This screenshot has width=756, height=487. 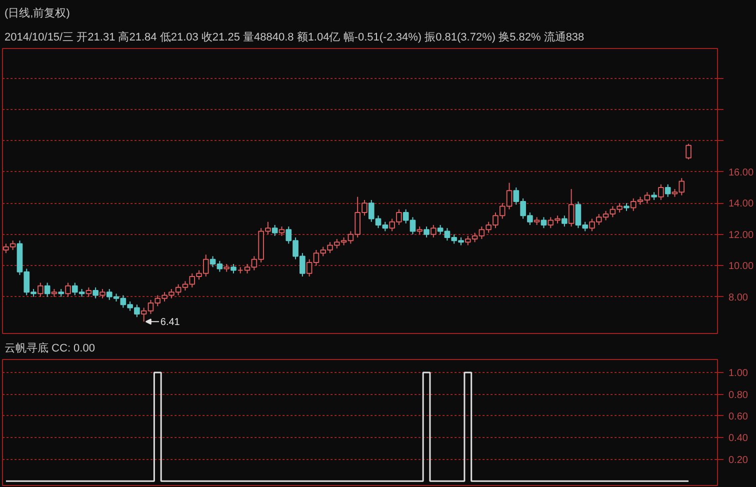 What do you see at coordinates (170, 322) in the screenshot?
I see `annotation: 6.41` at bounding box center [170, 322].